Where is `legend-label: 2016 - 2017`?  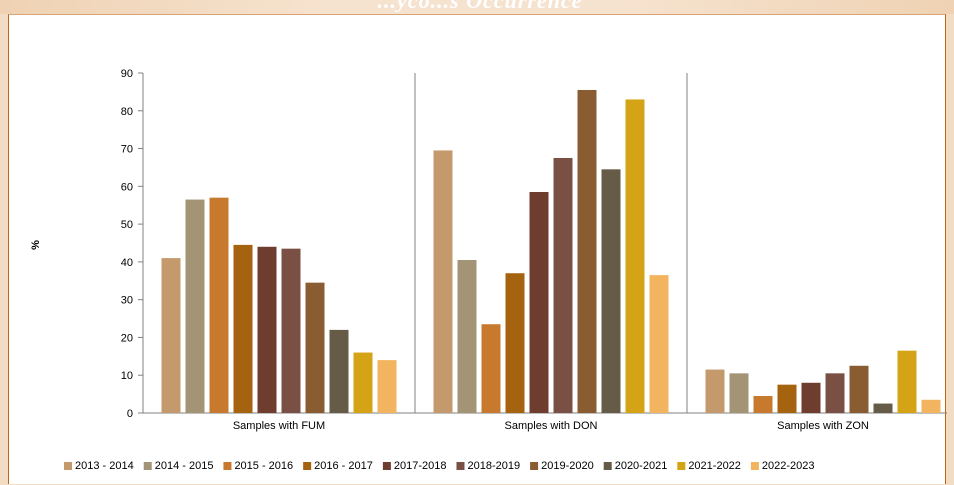 legend-label: 2016 - 2017 is located at coordinates (343, 466).